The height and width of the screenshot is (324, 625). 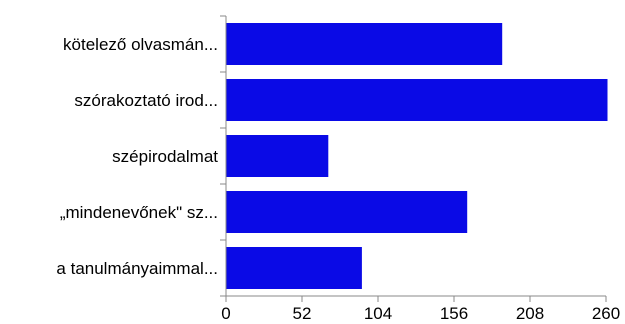 I want to click on x-tick-label: 260, so click(x=606, y=313).